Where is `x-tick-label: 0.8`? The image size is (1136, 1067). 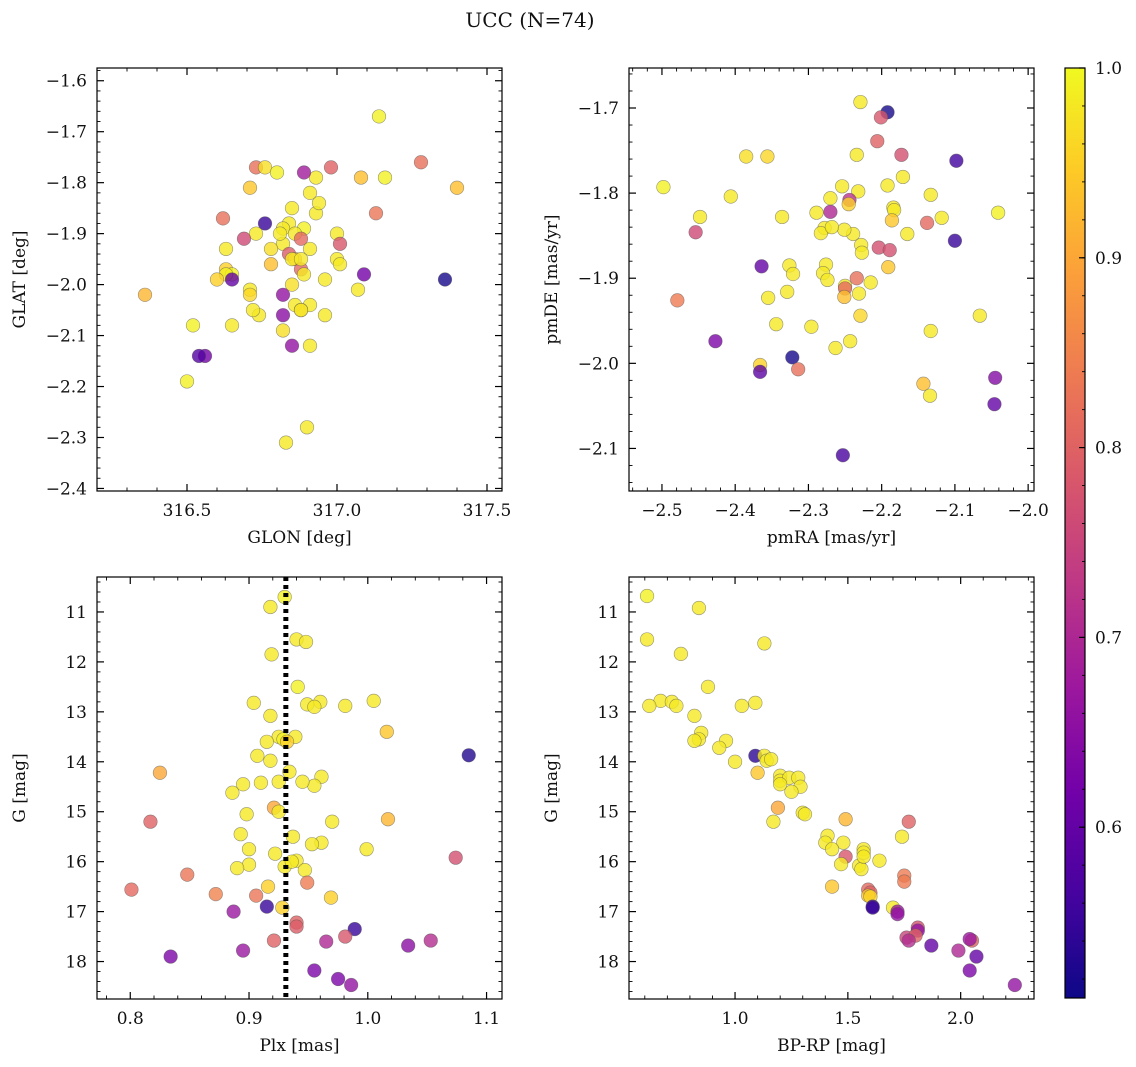
x-tick-label: 0.8 is located at coordinates (130, 1019).